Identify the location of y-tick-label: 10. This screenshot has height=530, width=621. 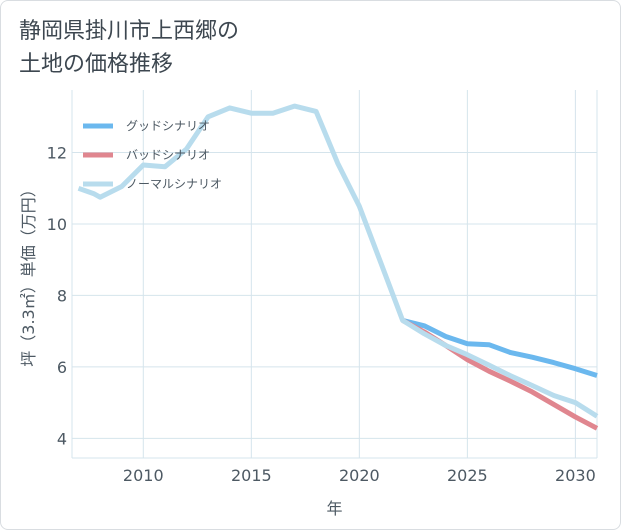
(57, 224).